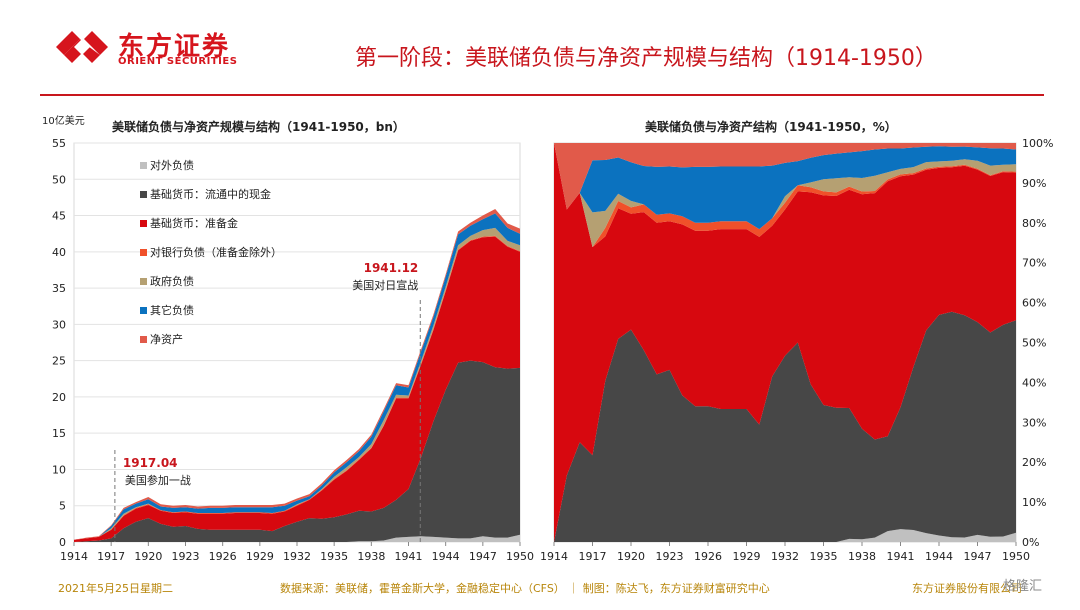 Image resolution: width=1080 pixels, height=610 pixels. What do you see at coordinates (111, 556) in the screenshot?
I see `left-x-tick-label: 1917` at bounding box center [111, 556].